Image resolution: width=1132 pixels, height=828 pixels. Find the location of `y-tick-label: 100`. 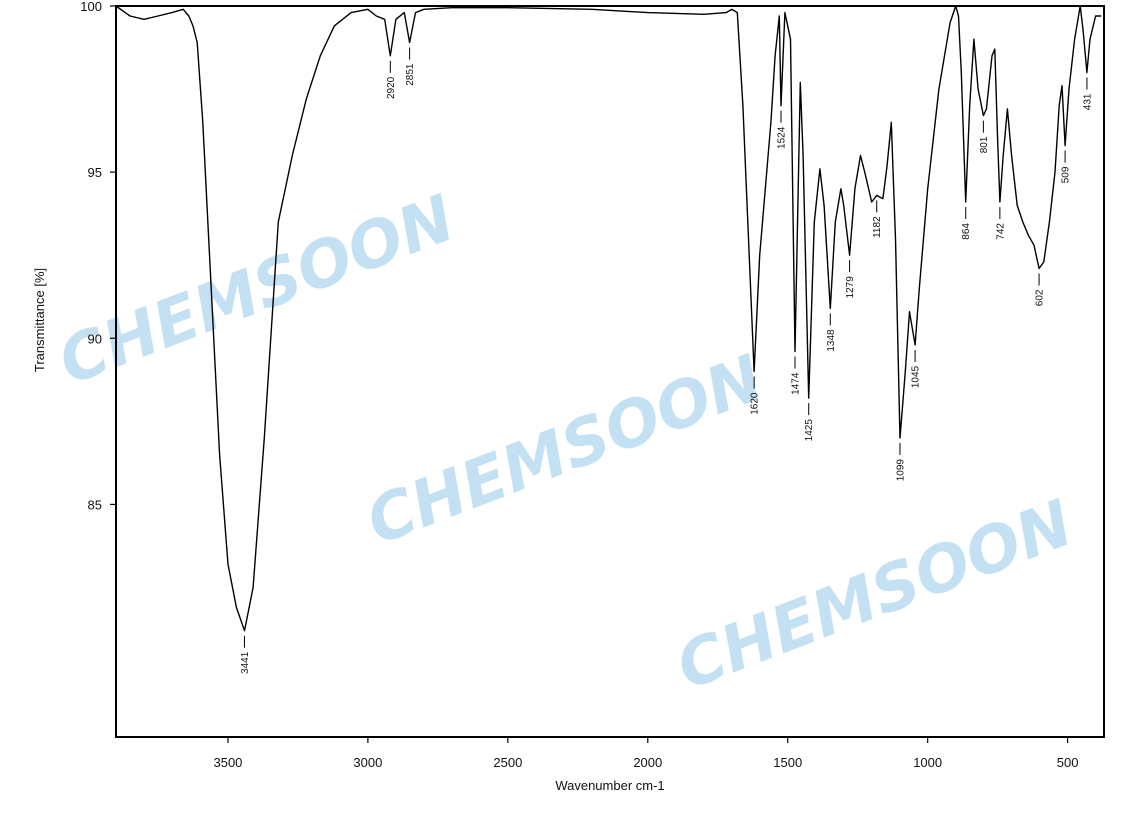

y-tick-label: 100 is located at coordinates (91, 7).